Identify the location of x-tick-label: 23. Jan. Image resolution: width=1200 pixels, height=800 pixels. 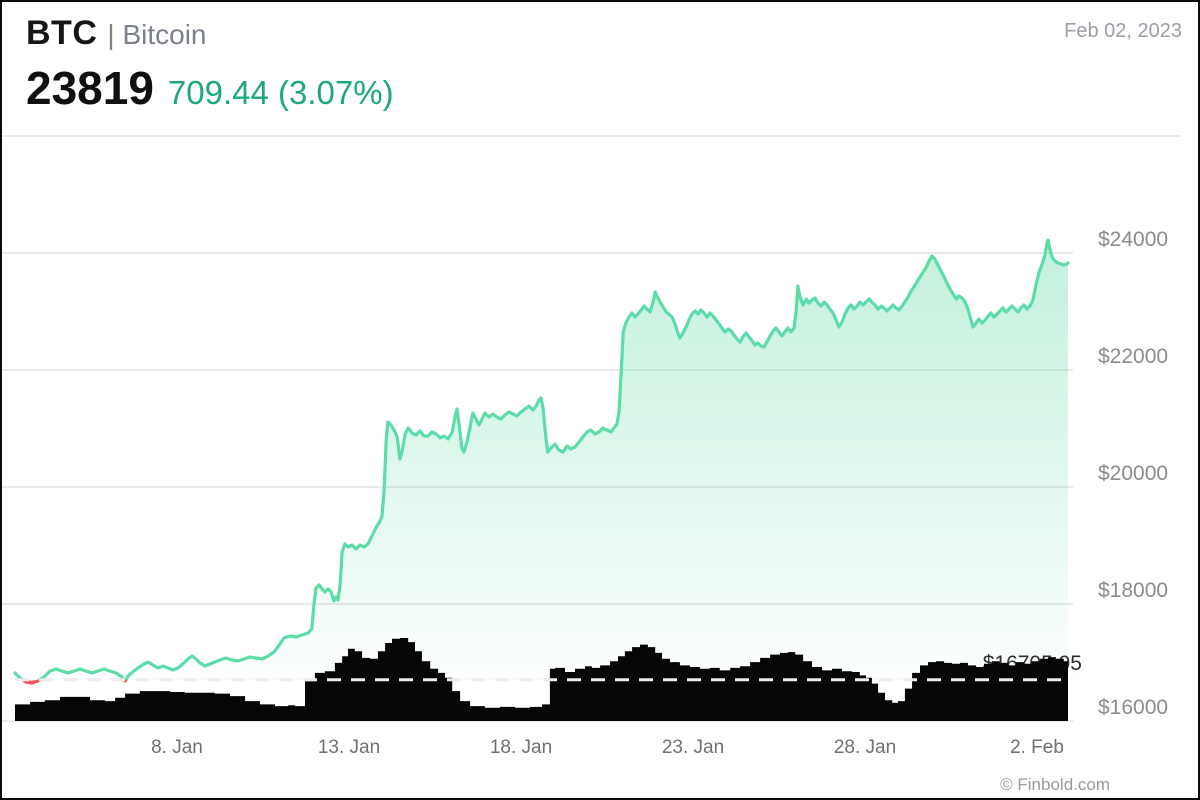
(693, 747).